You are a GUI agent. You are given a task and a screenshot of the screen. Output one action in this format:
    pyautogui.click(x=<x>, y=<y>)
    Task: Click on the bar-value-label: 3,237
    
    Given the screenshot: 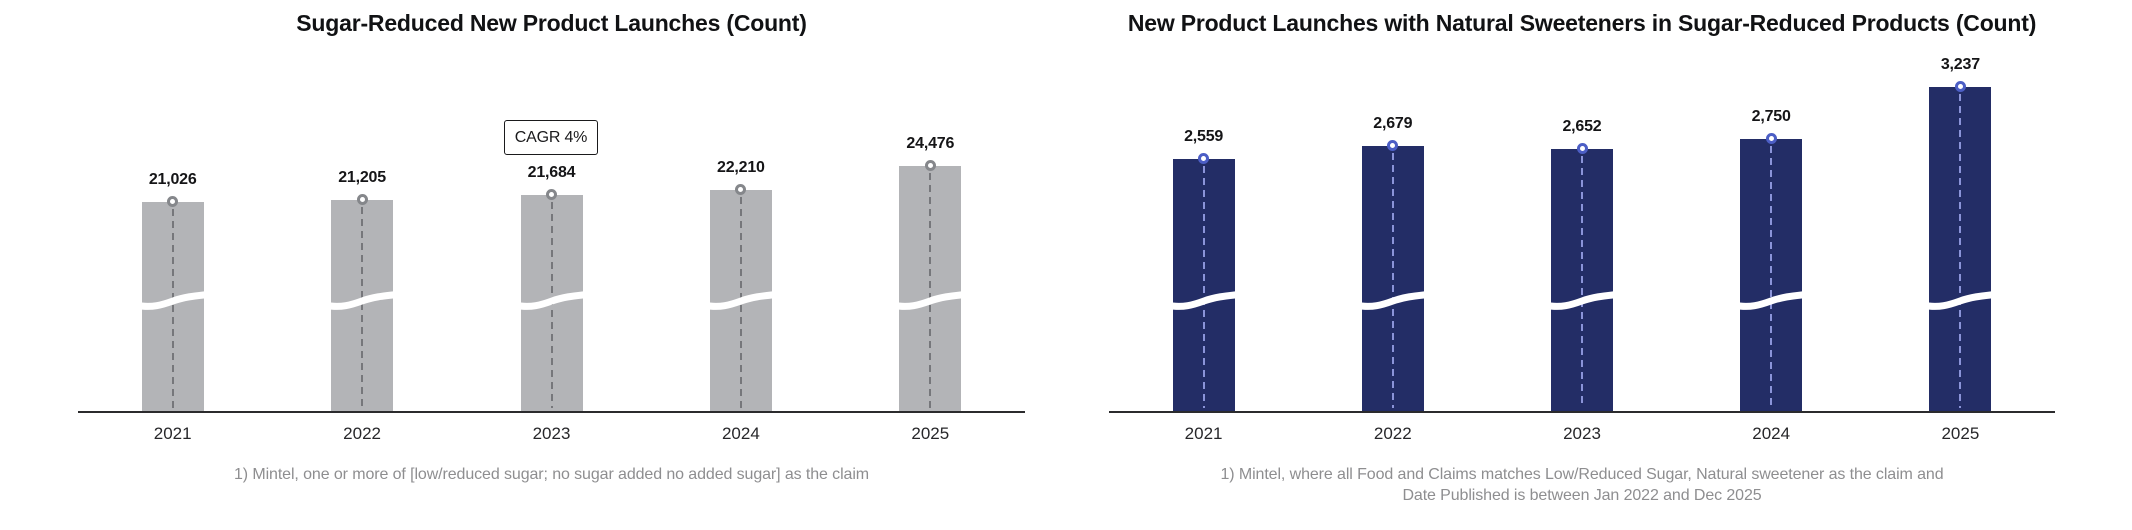 What is the action you would take?
    pyautogui.click(x=1960, y=64)
    